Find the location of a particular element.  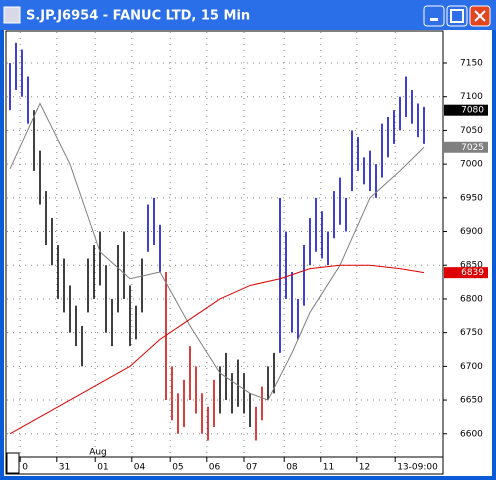

y-tick-label: 6900 is located at coordinates (471, 232).